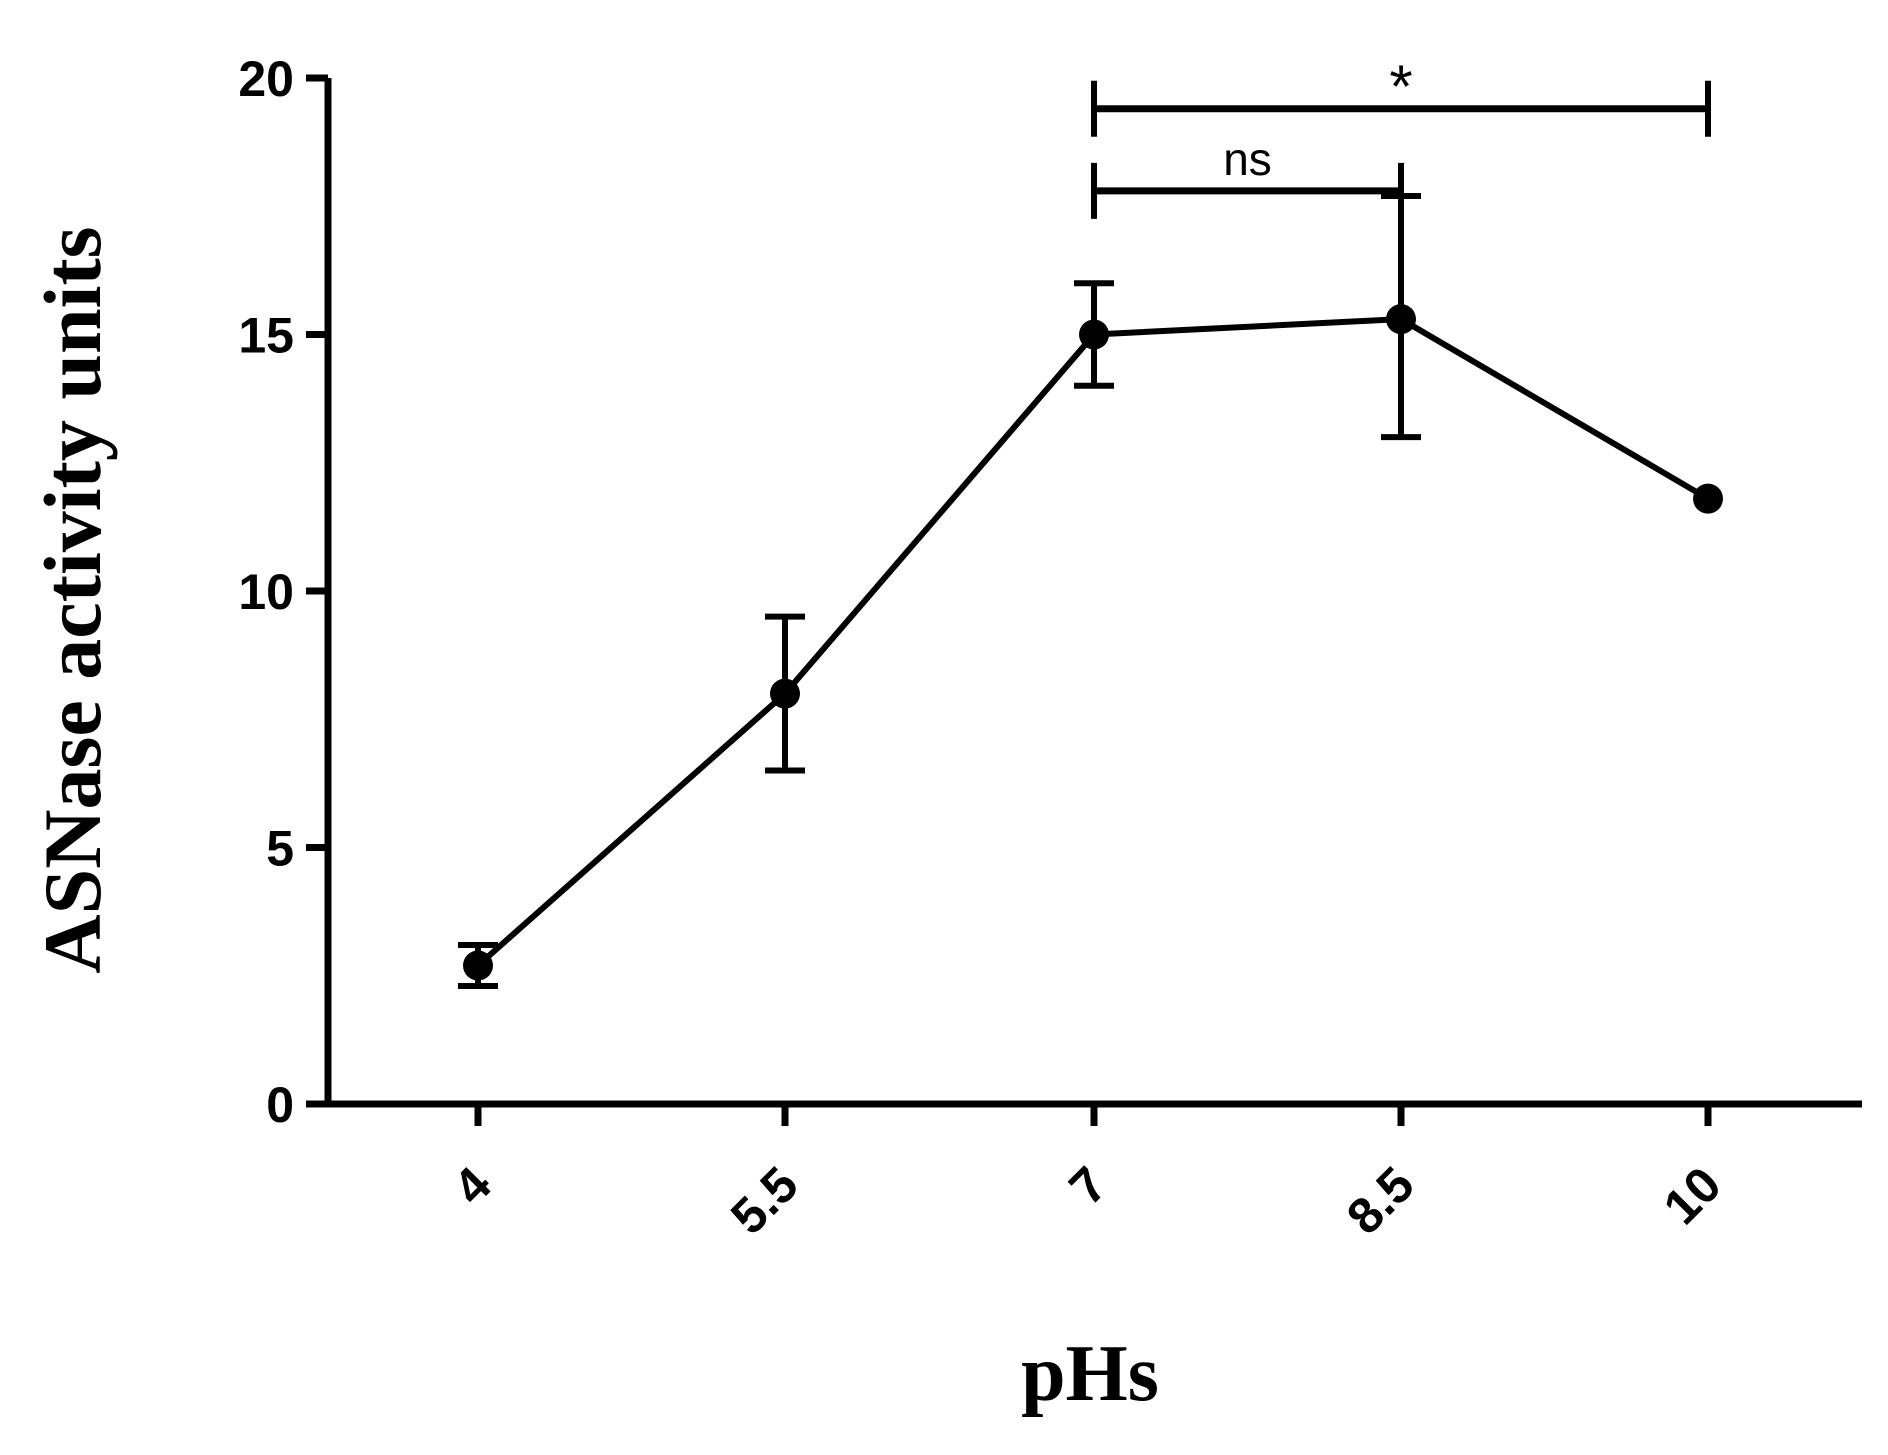 Image resolution: width=1888 pixels, height=1455 pixels. I want to click on y-tick-label: 20, so click(266, 79).